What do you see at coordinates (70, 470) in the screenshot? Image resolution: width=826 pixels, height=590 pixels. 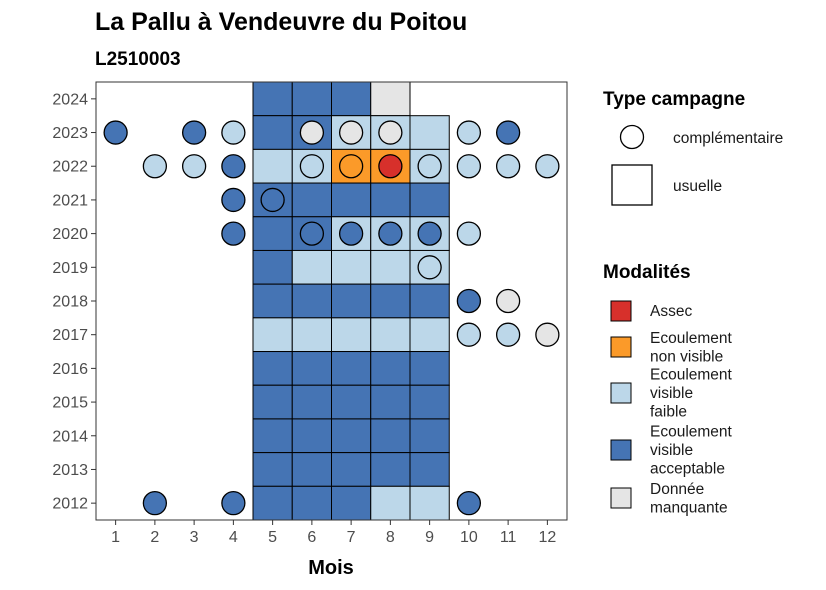 I see `y-tick-label: 2013` at bounding box center [70, 470].